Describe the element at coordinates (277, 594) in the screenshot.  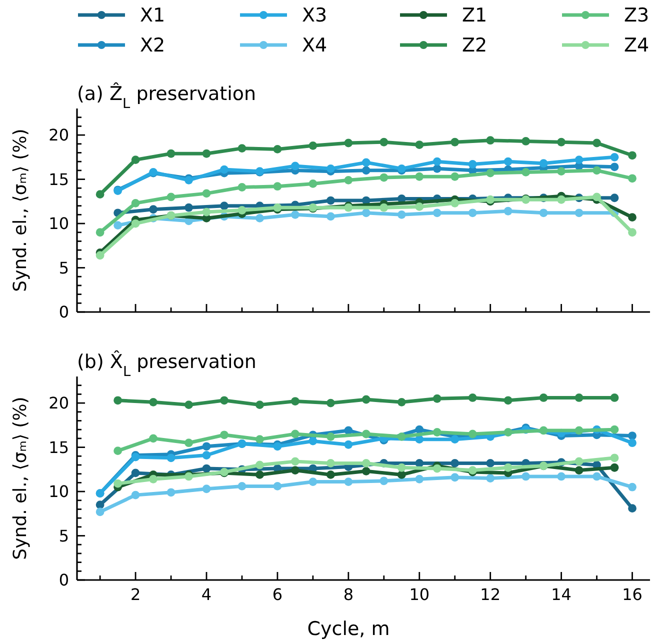
I see `x-tick-label: 6` at that location.